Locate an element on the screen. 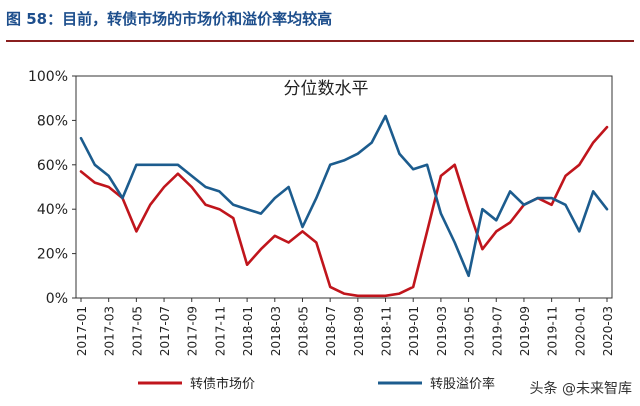  x-tick-label: 2017-03 is located at coordinates (110, 331).